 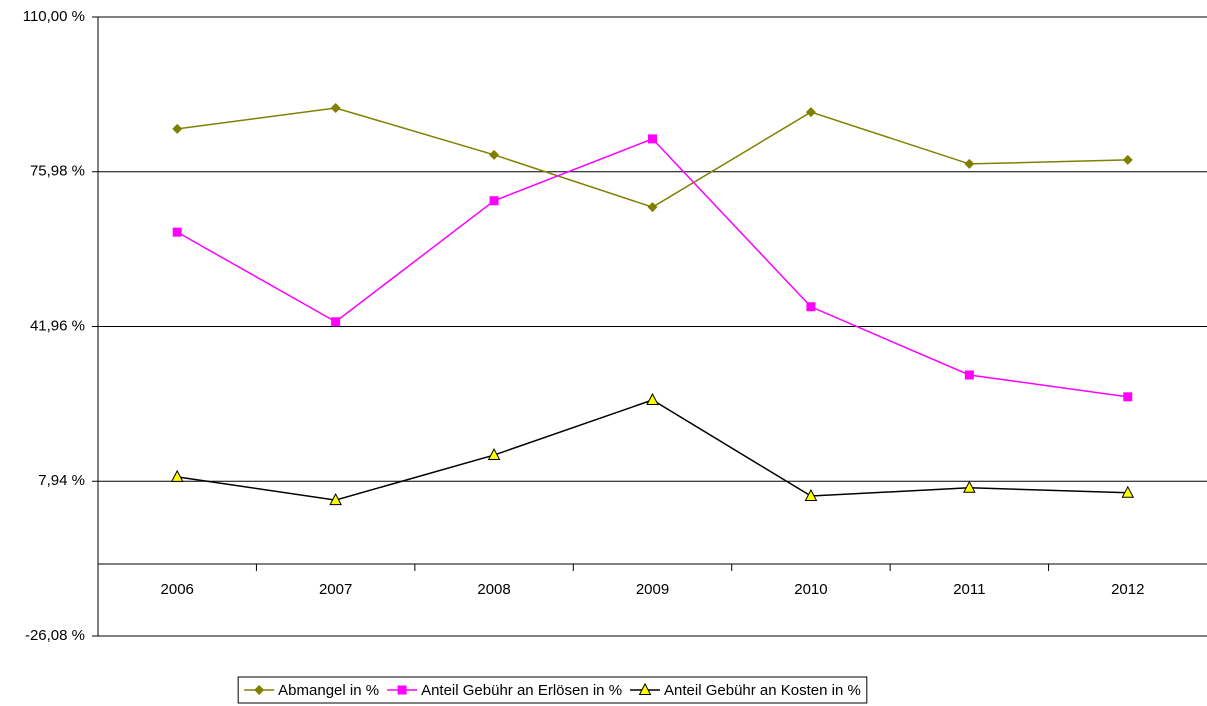 What do you see at coordinates (652, 589) in the screenshot?
I see `x-tick-label: 2009` at bounding box center [652, 589].